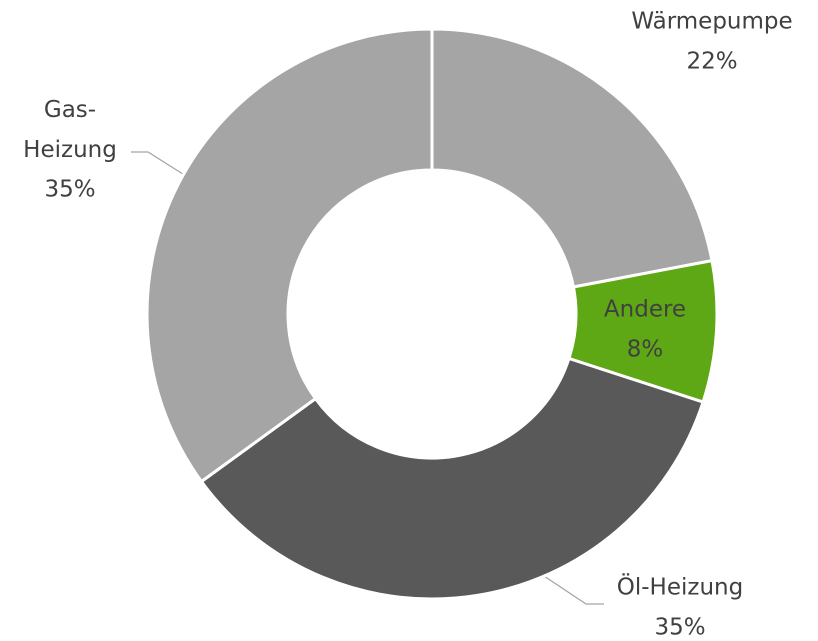 This screenshot has width=818, height=641. What do you see at coordinates (572, 158) in the screenshot?
I see `donut-segment` at bounding box center [572, 158].